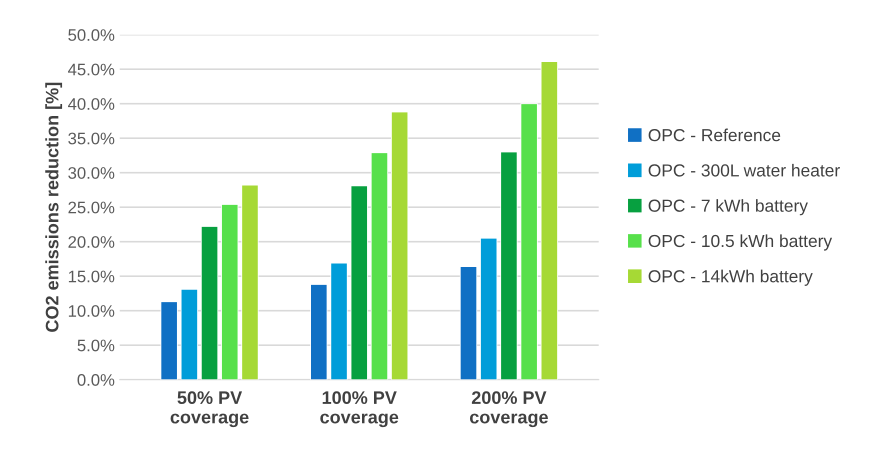 The width and height of the screenshot is (887, 463). What do you see at coordinates (91, 276) in the screenshot?
I see `y-tick-label: 15.0%` at bounding box center [91, 276].